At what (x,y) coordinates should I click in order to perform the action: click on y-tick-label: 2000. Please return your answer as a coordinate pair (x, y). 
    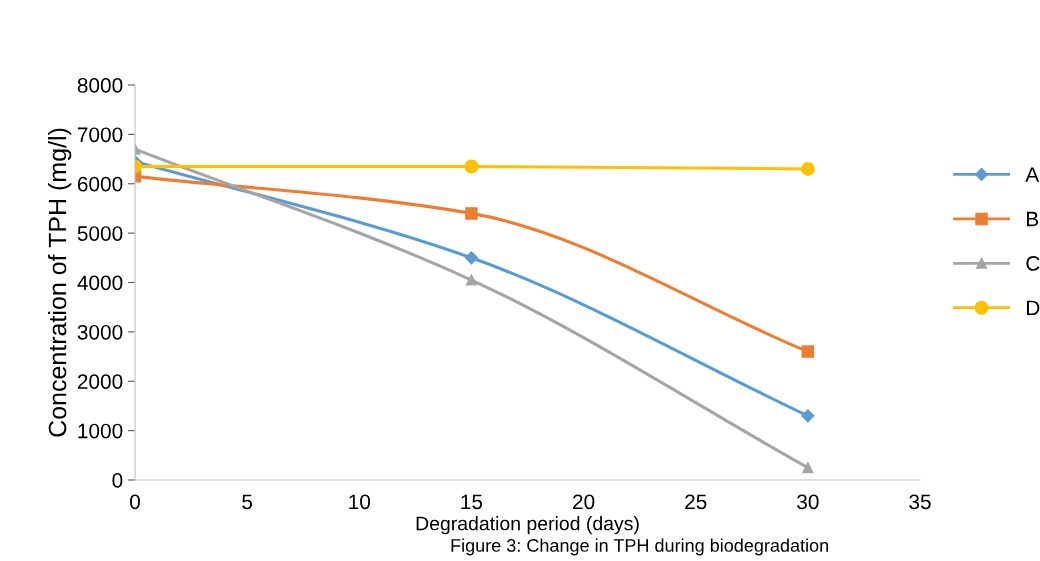
    Looking at the image, I should click on (100, 381).